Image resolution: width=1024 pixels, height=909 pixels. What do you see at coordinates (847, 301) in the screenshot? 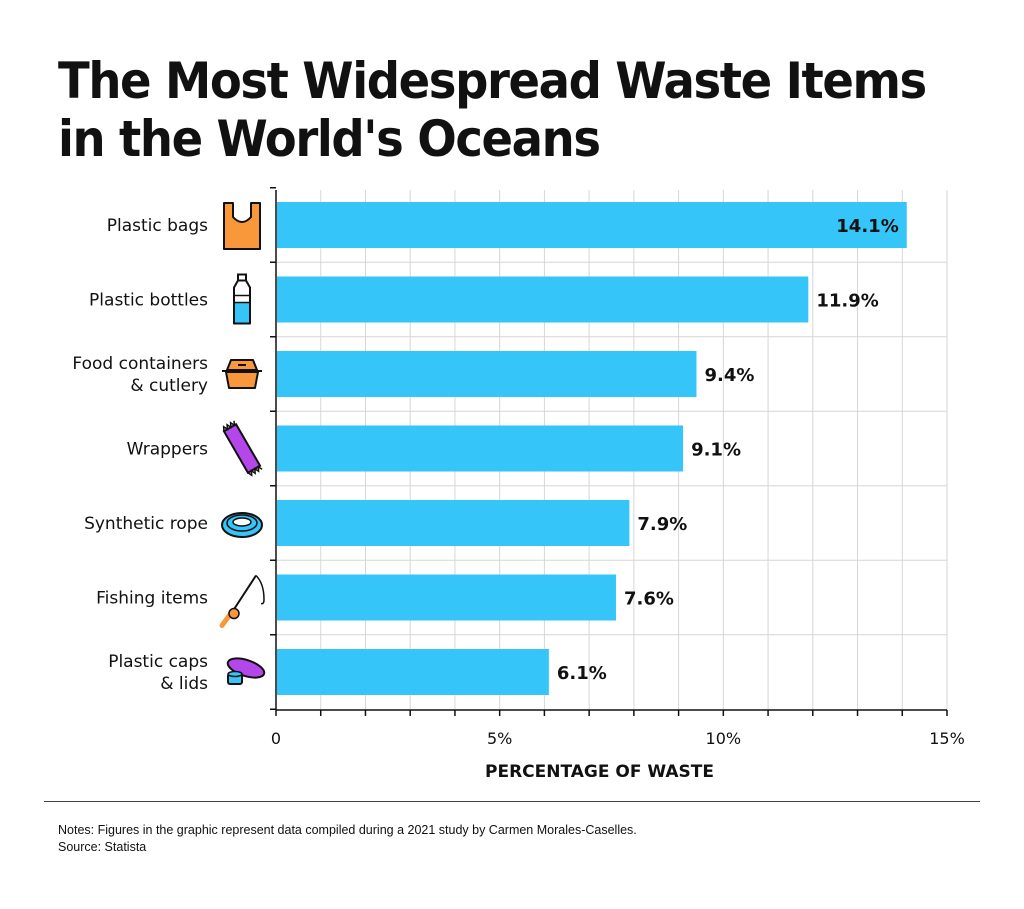
I see `data-label: 11.9%` at bounding box center [847, 301].